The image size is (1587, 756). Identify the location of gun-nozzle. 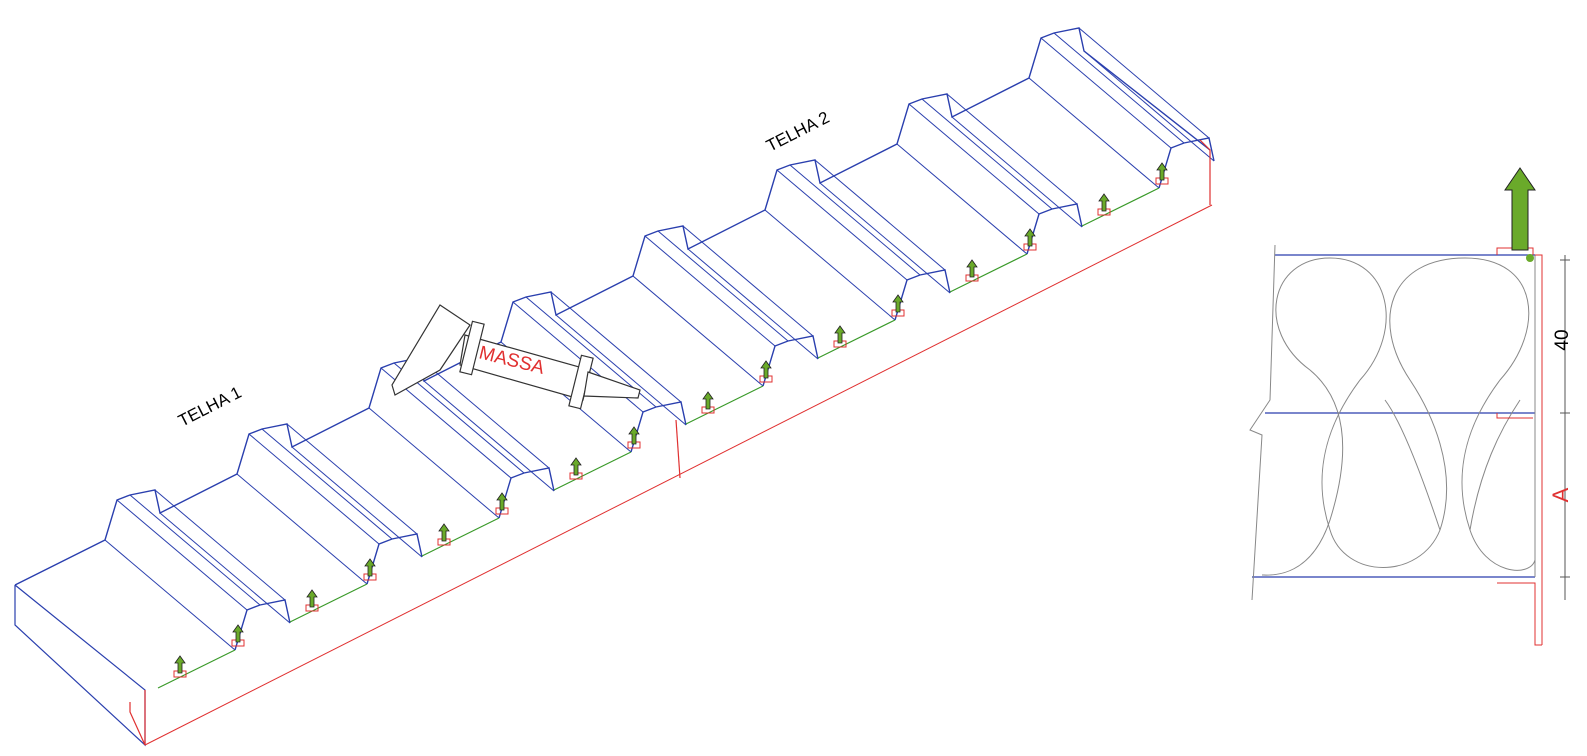
(612, 385).